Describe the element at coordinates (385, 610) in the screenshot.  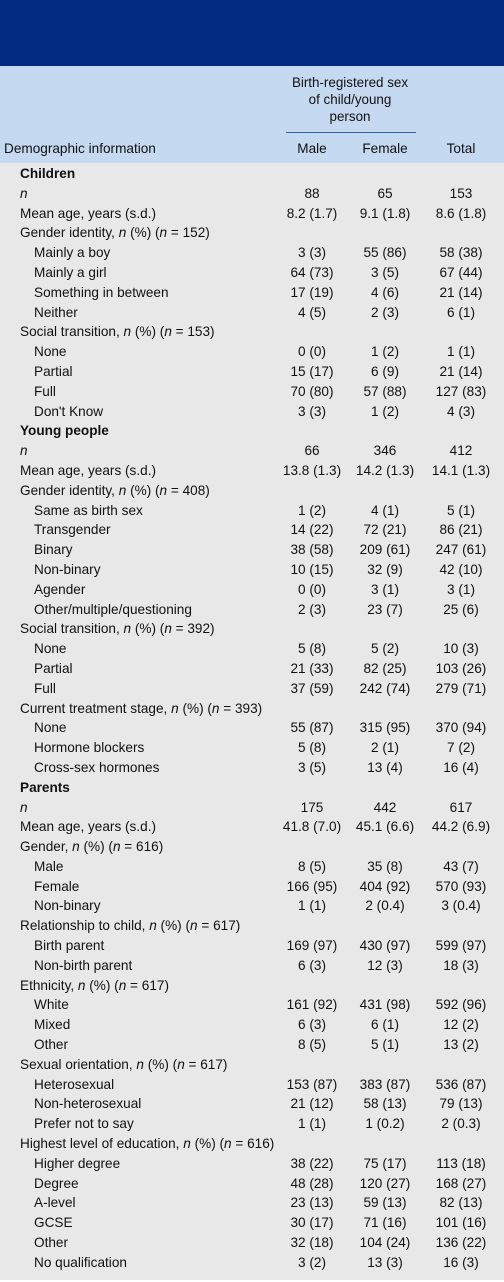
I see `female-cell: 23 (7)` at that location.